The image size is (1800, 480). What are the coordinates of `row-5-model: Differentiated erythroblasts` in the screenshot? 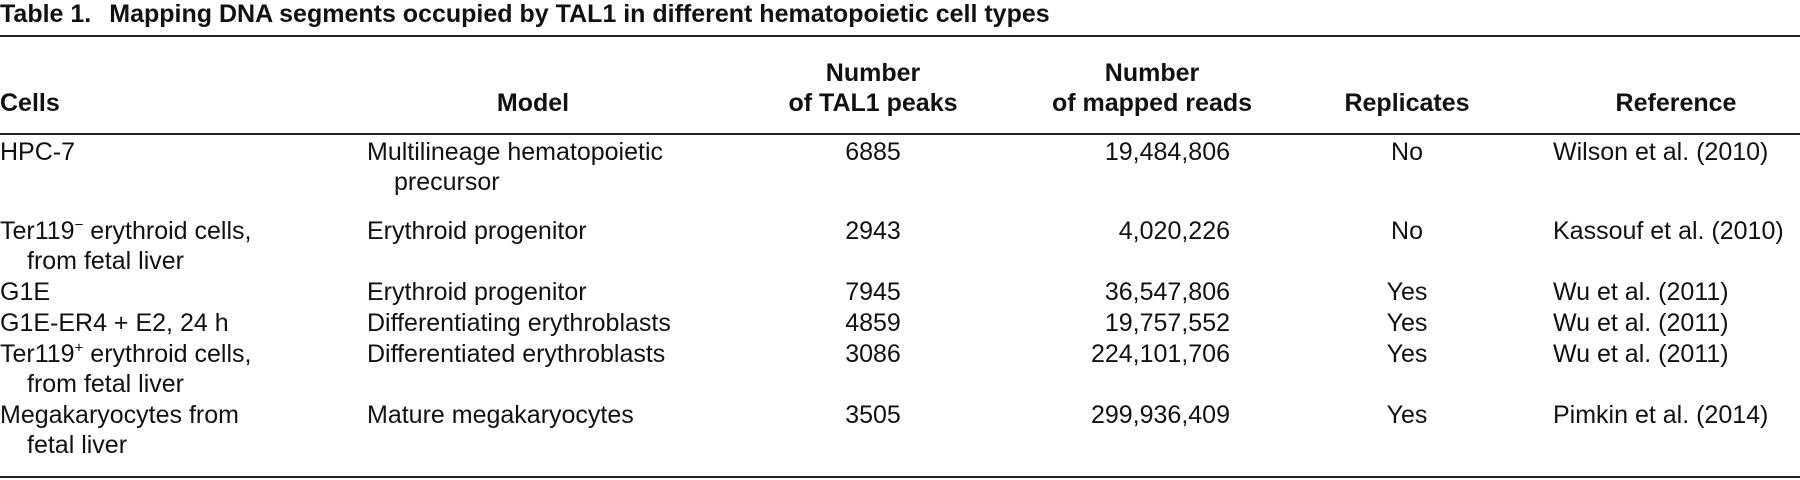 It's located at (516, 354).